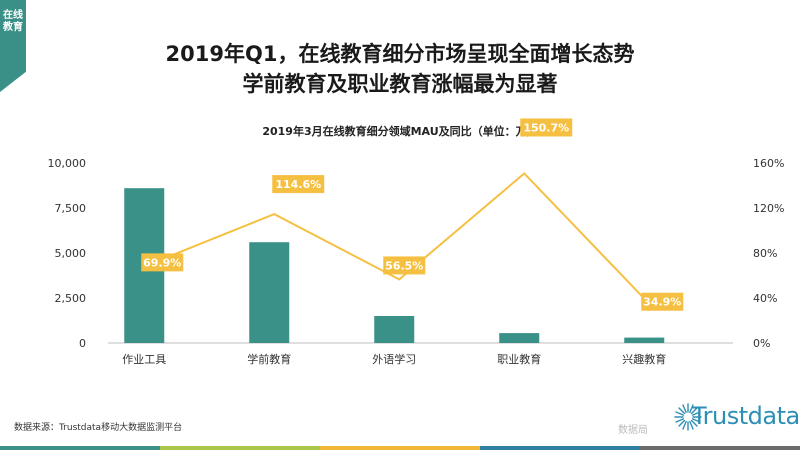 The height and width of the screenshot is (450, 800). Describe the element at coordinates (765, 253) in the screenshot. I see `y-right-tick-label: 80%` at that location.